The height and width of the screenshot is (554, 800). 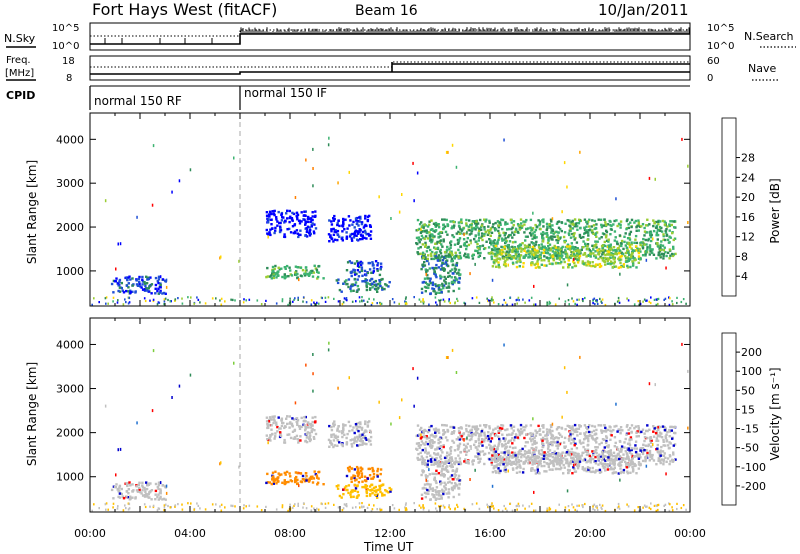 I want to click on power-noise-cell, so click(x=220, y=258).